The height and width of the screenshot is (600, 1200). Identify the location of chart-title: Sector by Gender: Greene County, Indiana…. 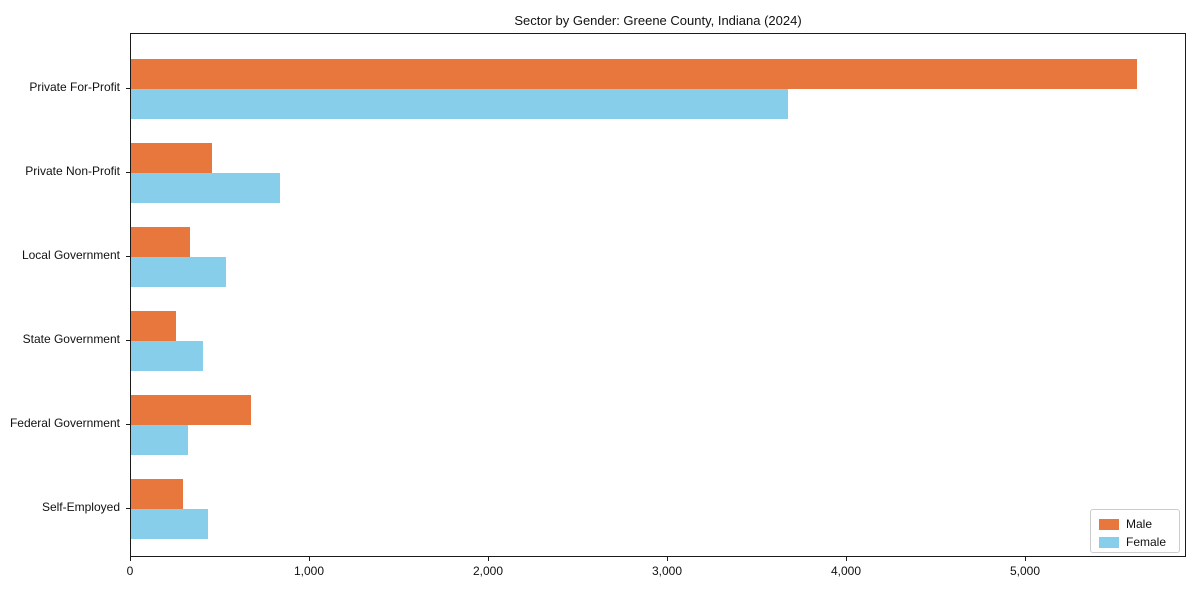
(658, 20).